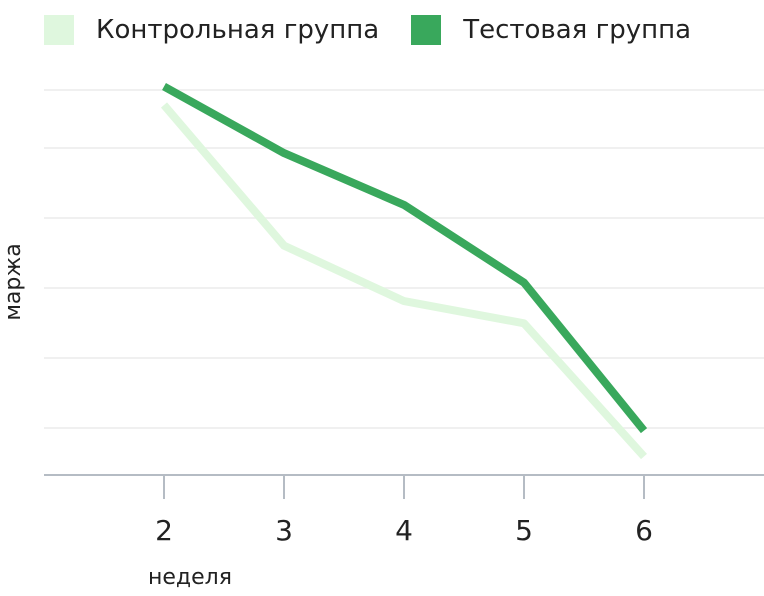 This screenshot has width=764, height=596. What do you see at coordinates (238, 30) in the screenshot?
I see `legend-label-control: Контрольная группа` at bounding box center [238, 30].